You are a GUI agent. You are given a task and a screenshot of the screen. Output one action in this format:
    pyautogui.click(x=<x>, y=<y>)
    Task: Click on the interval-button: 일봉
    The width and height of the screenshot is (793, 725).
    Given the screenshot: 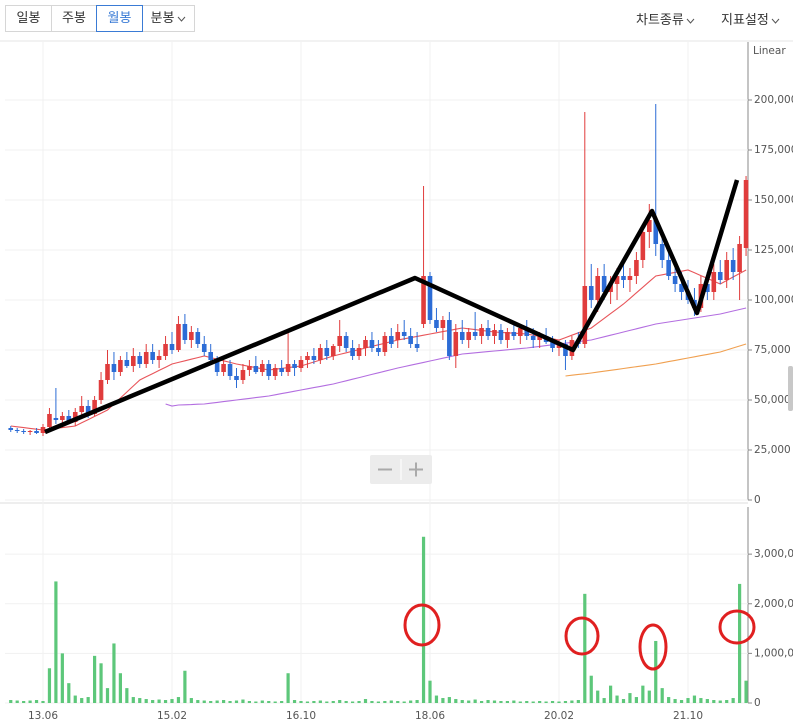 What is the action you would take?
    pyautogui.click(x=28, y=18)
    